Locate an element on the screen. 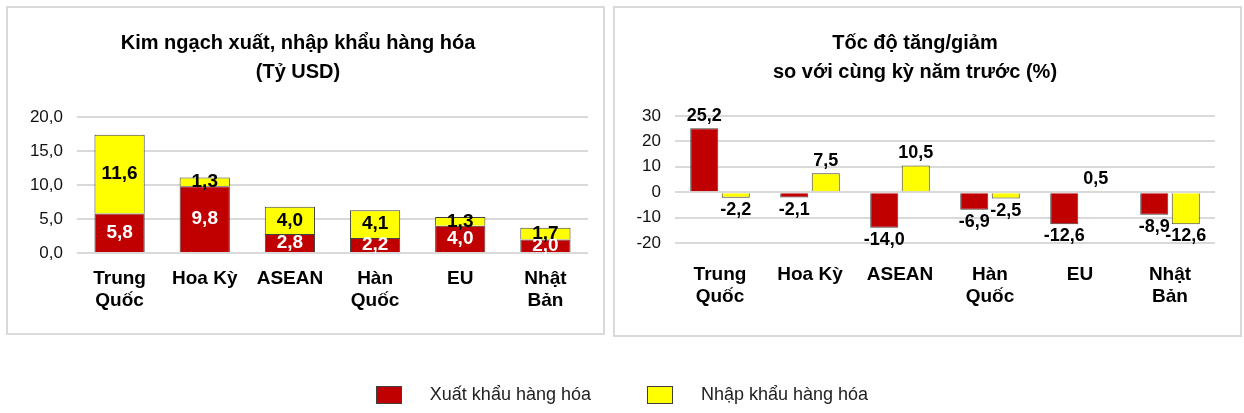 This screenshot has width=1244, height=413. data-label: 25,2 is located at coordinates (704, 115).